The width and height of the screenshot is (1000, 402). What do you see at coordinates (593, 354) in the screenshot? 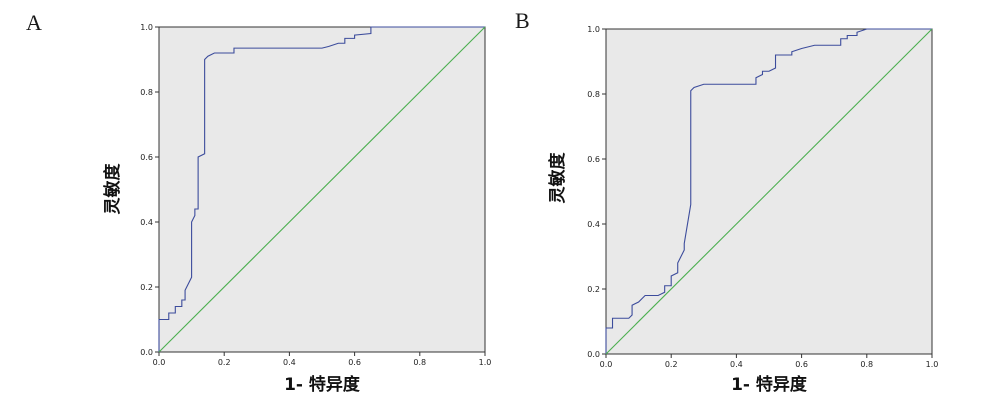
I see `y-tick-label-b: 0.0` at bounding box center [593, 354].